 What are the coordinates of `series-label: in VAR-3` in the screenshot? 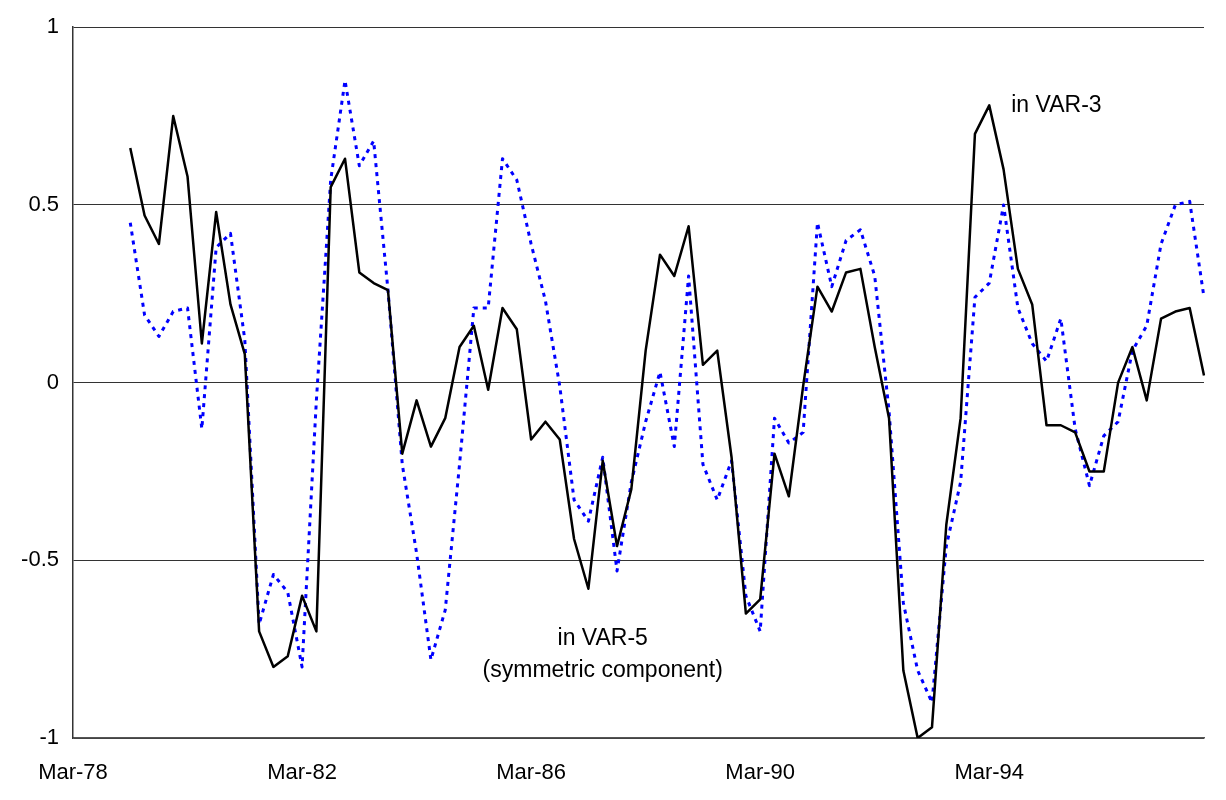 It's located at (1056, 103).